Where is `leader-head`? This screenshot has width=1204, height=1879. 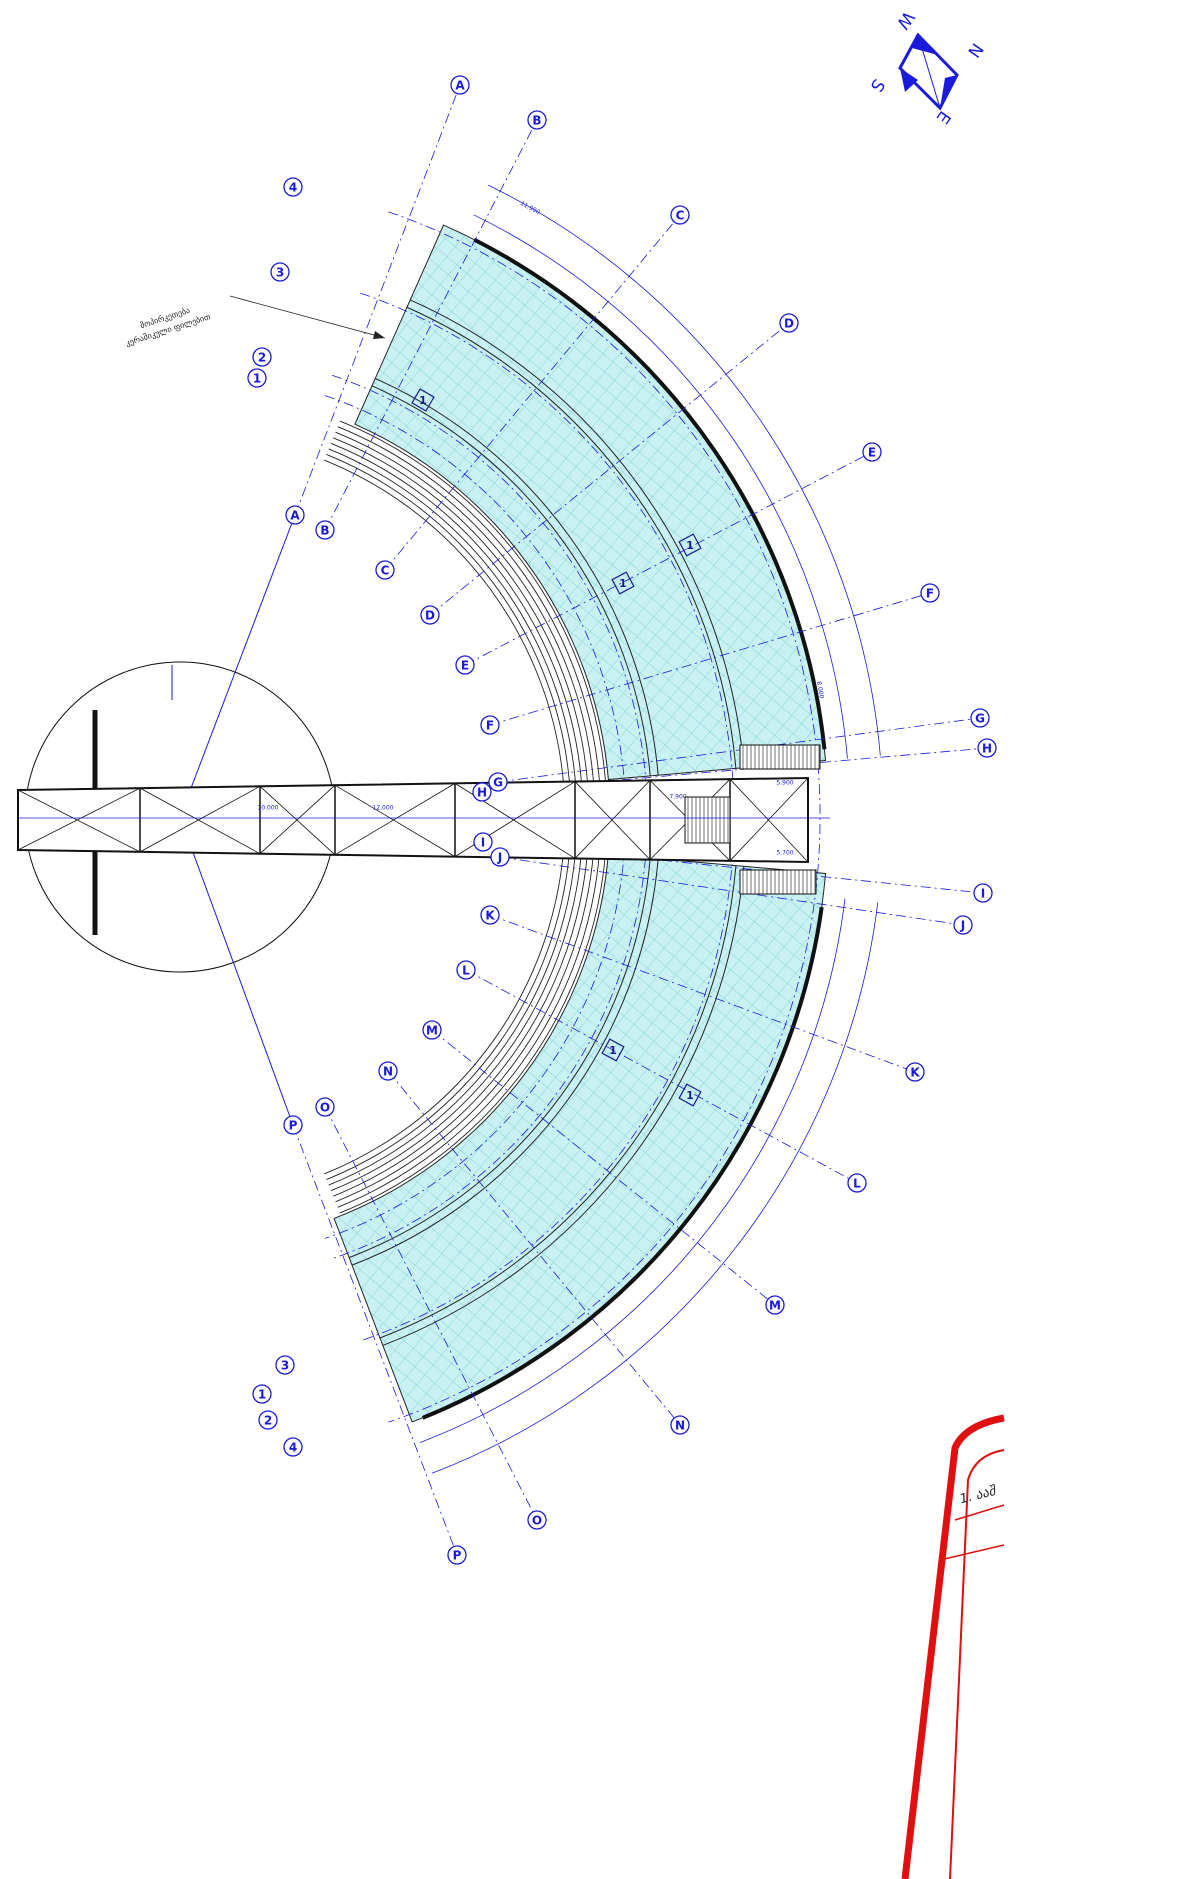 leader-head is located at coordinates (379, 335).